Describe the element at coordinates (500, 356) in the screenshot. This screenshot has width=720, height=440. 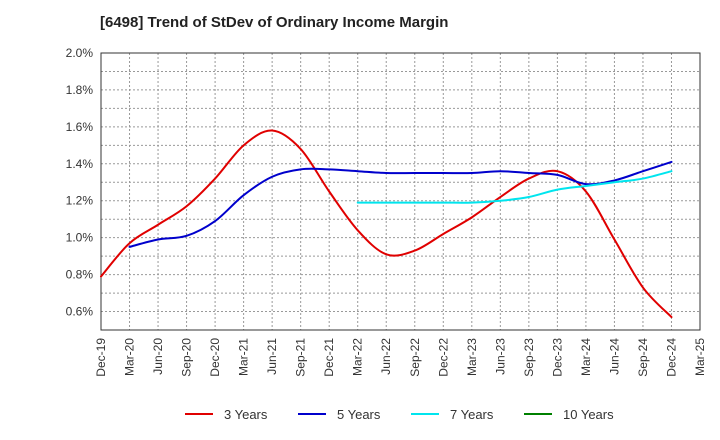
I see `x-tick-label: Jun-23` at that location.